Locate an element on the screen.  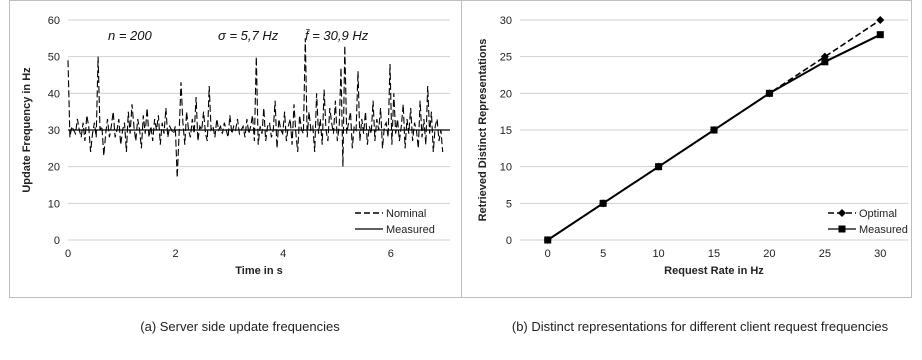
chart-2-ylabel: Retrieved Distinct Representations is located at coordinates (483, 130).